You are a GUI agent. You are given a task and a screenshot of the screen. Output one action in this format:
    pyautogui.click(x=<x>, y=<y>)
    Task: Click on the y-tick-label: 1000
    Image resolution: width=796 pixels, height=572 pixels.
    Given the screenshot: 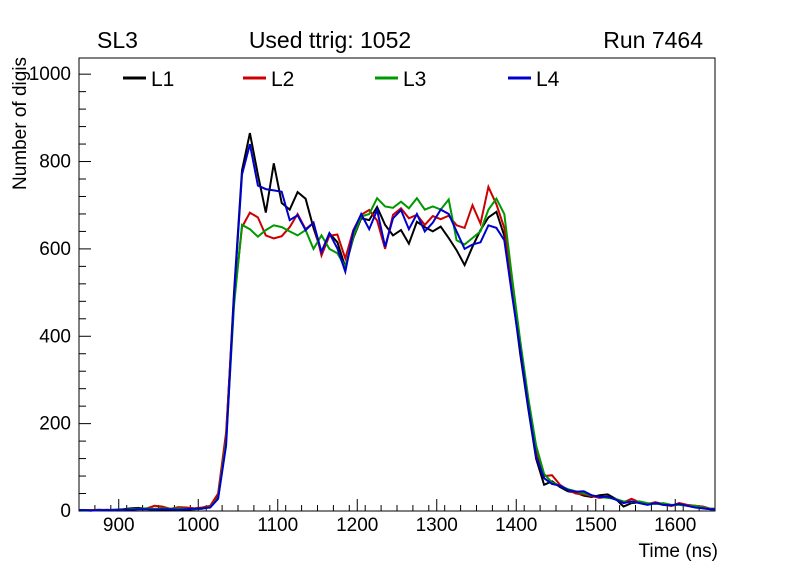 What is the action you would take?
    pyautogui.click(x=50, y=74)
    